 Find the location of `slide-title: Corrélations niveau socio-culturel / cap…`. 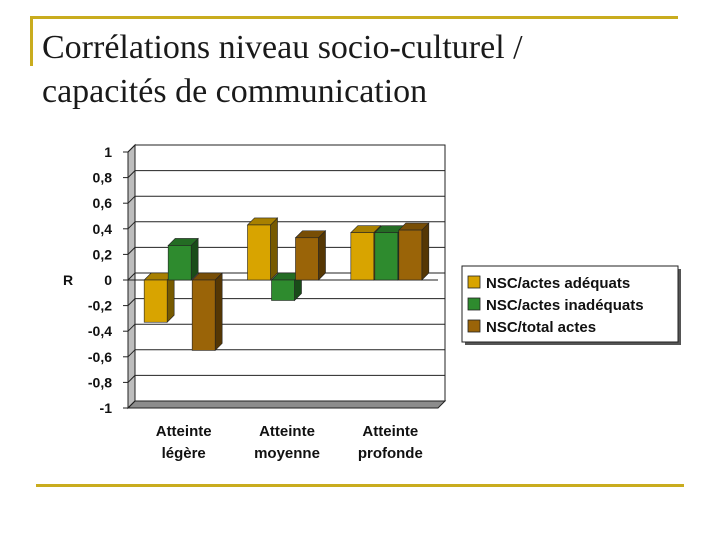

slide-title: Corrélations niveau socio-culturel / cap… is located at coordinates (362, 70).